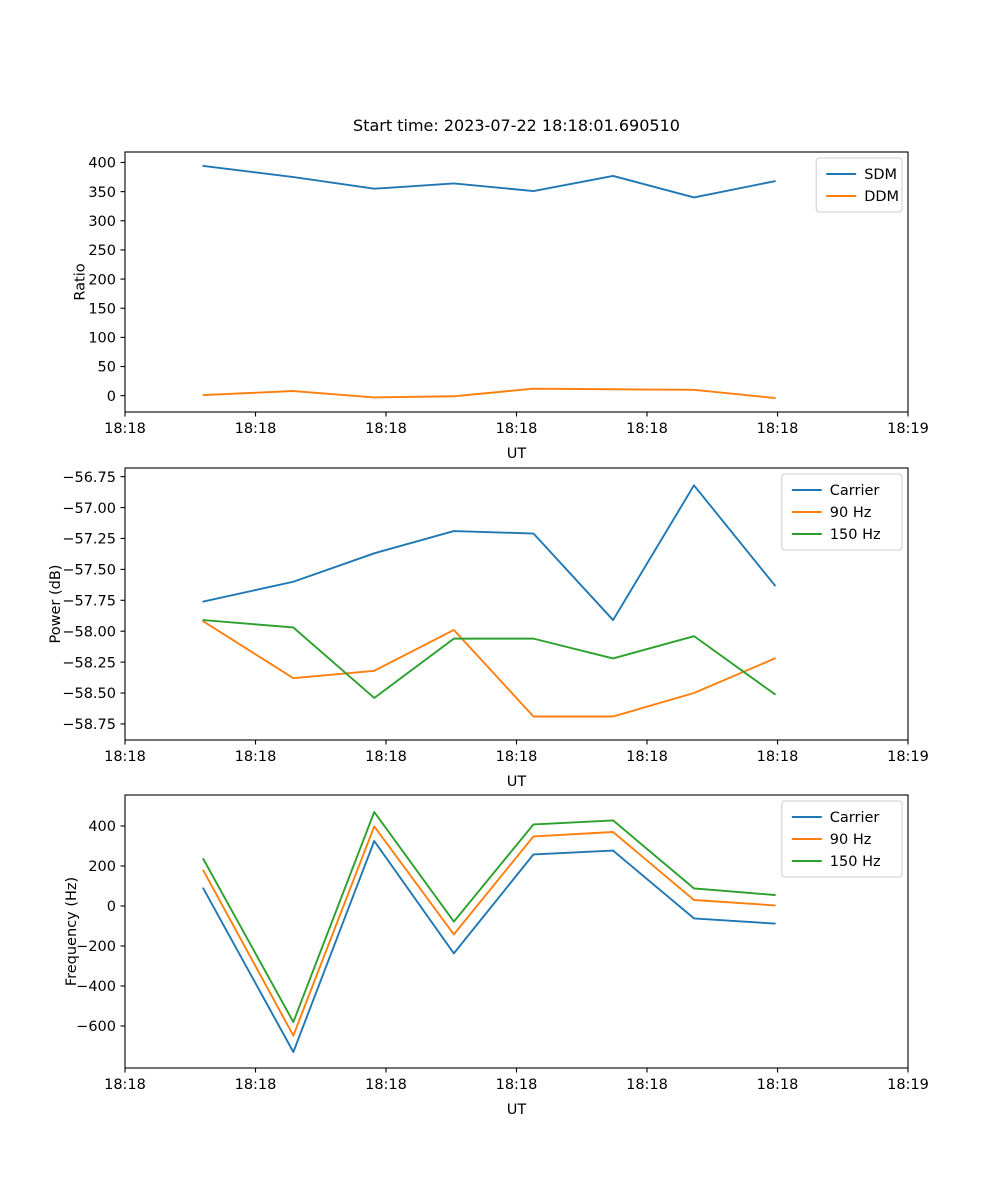 The height and width of the screenshot is (1200, 1000). What do you see at coordinates (489, 393) in the screenshot?
I see `series-line-ddm` at bounding box center [489, 393].